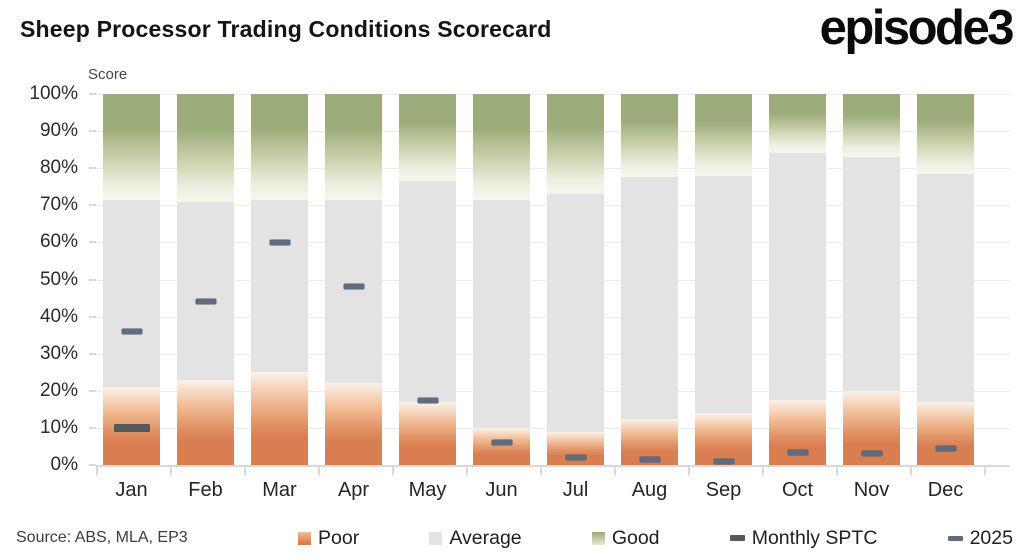 The height and width of the screenshot is (559, 1024). I want to click on segment-poor-apr, so click(353, 424).